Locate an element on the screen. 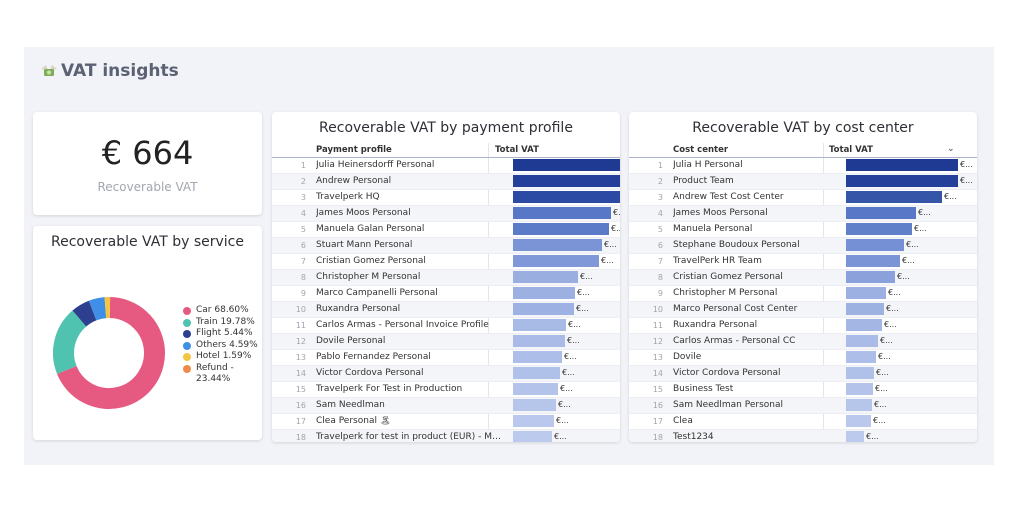 Image resolution: width=1024 pixels, height=512 pixels. table-header: Payment profile Total VAT is located at coordinates (446, 150).